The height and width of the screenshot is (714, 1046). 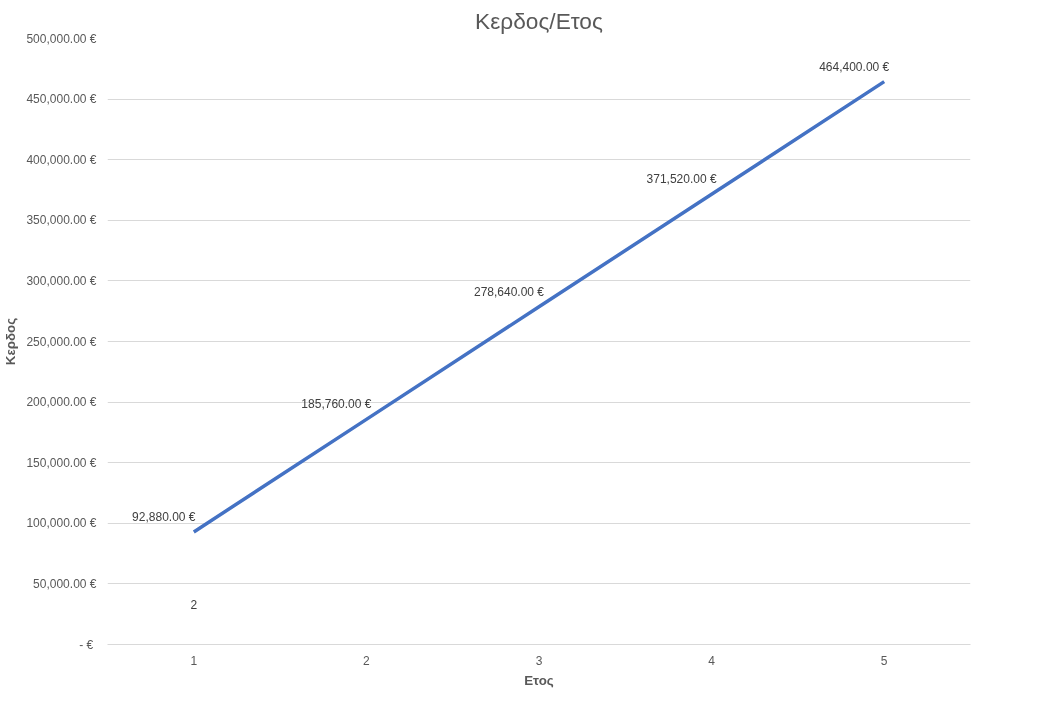 What do you see at coordinates (336, 404) in the screenshot?
I see `data-label: 185,760.00 €` at bounding box center [336, 404].